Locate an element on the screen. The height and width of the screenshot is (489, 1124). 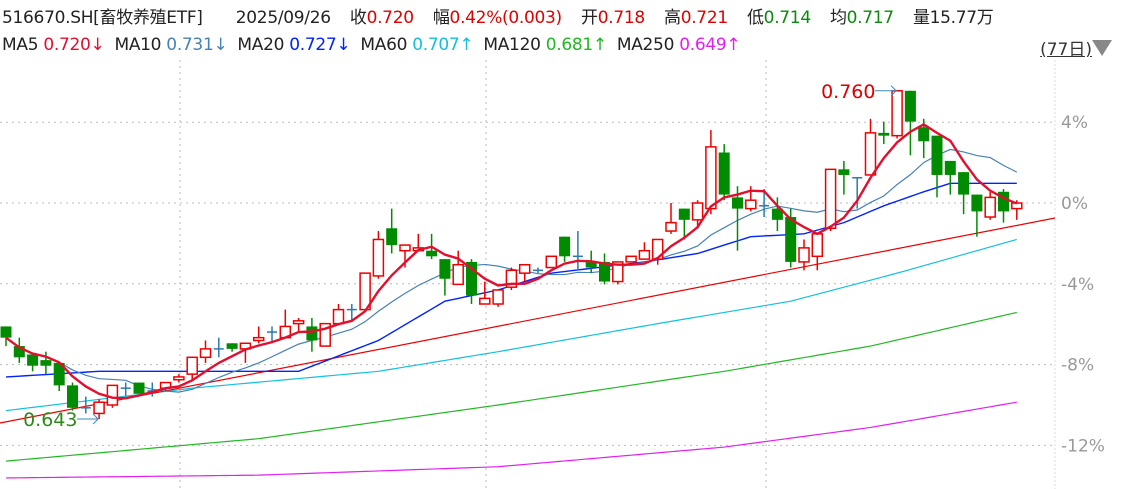
close-value: 0.720 is located at coordinates (390, 18).